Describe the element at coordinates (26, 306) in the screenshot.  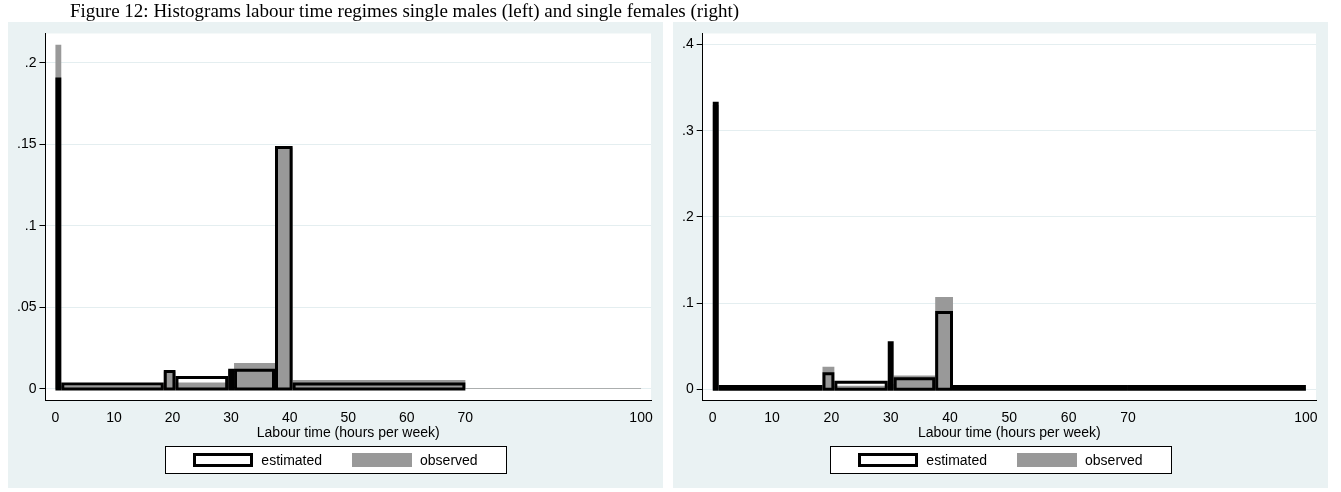
I see `y-tick-label: .05` at that location.